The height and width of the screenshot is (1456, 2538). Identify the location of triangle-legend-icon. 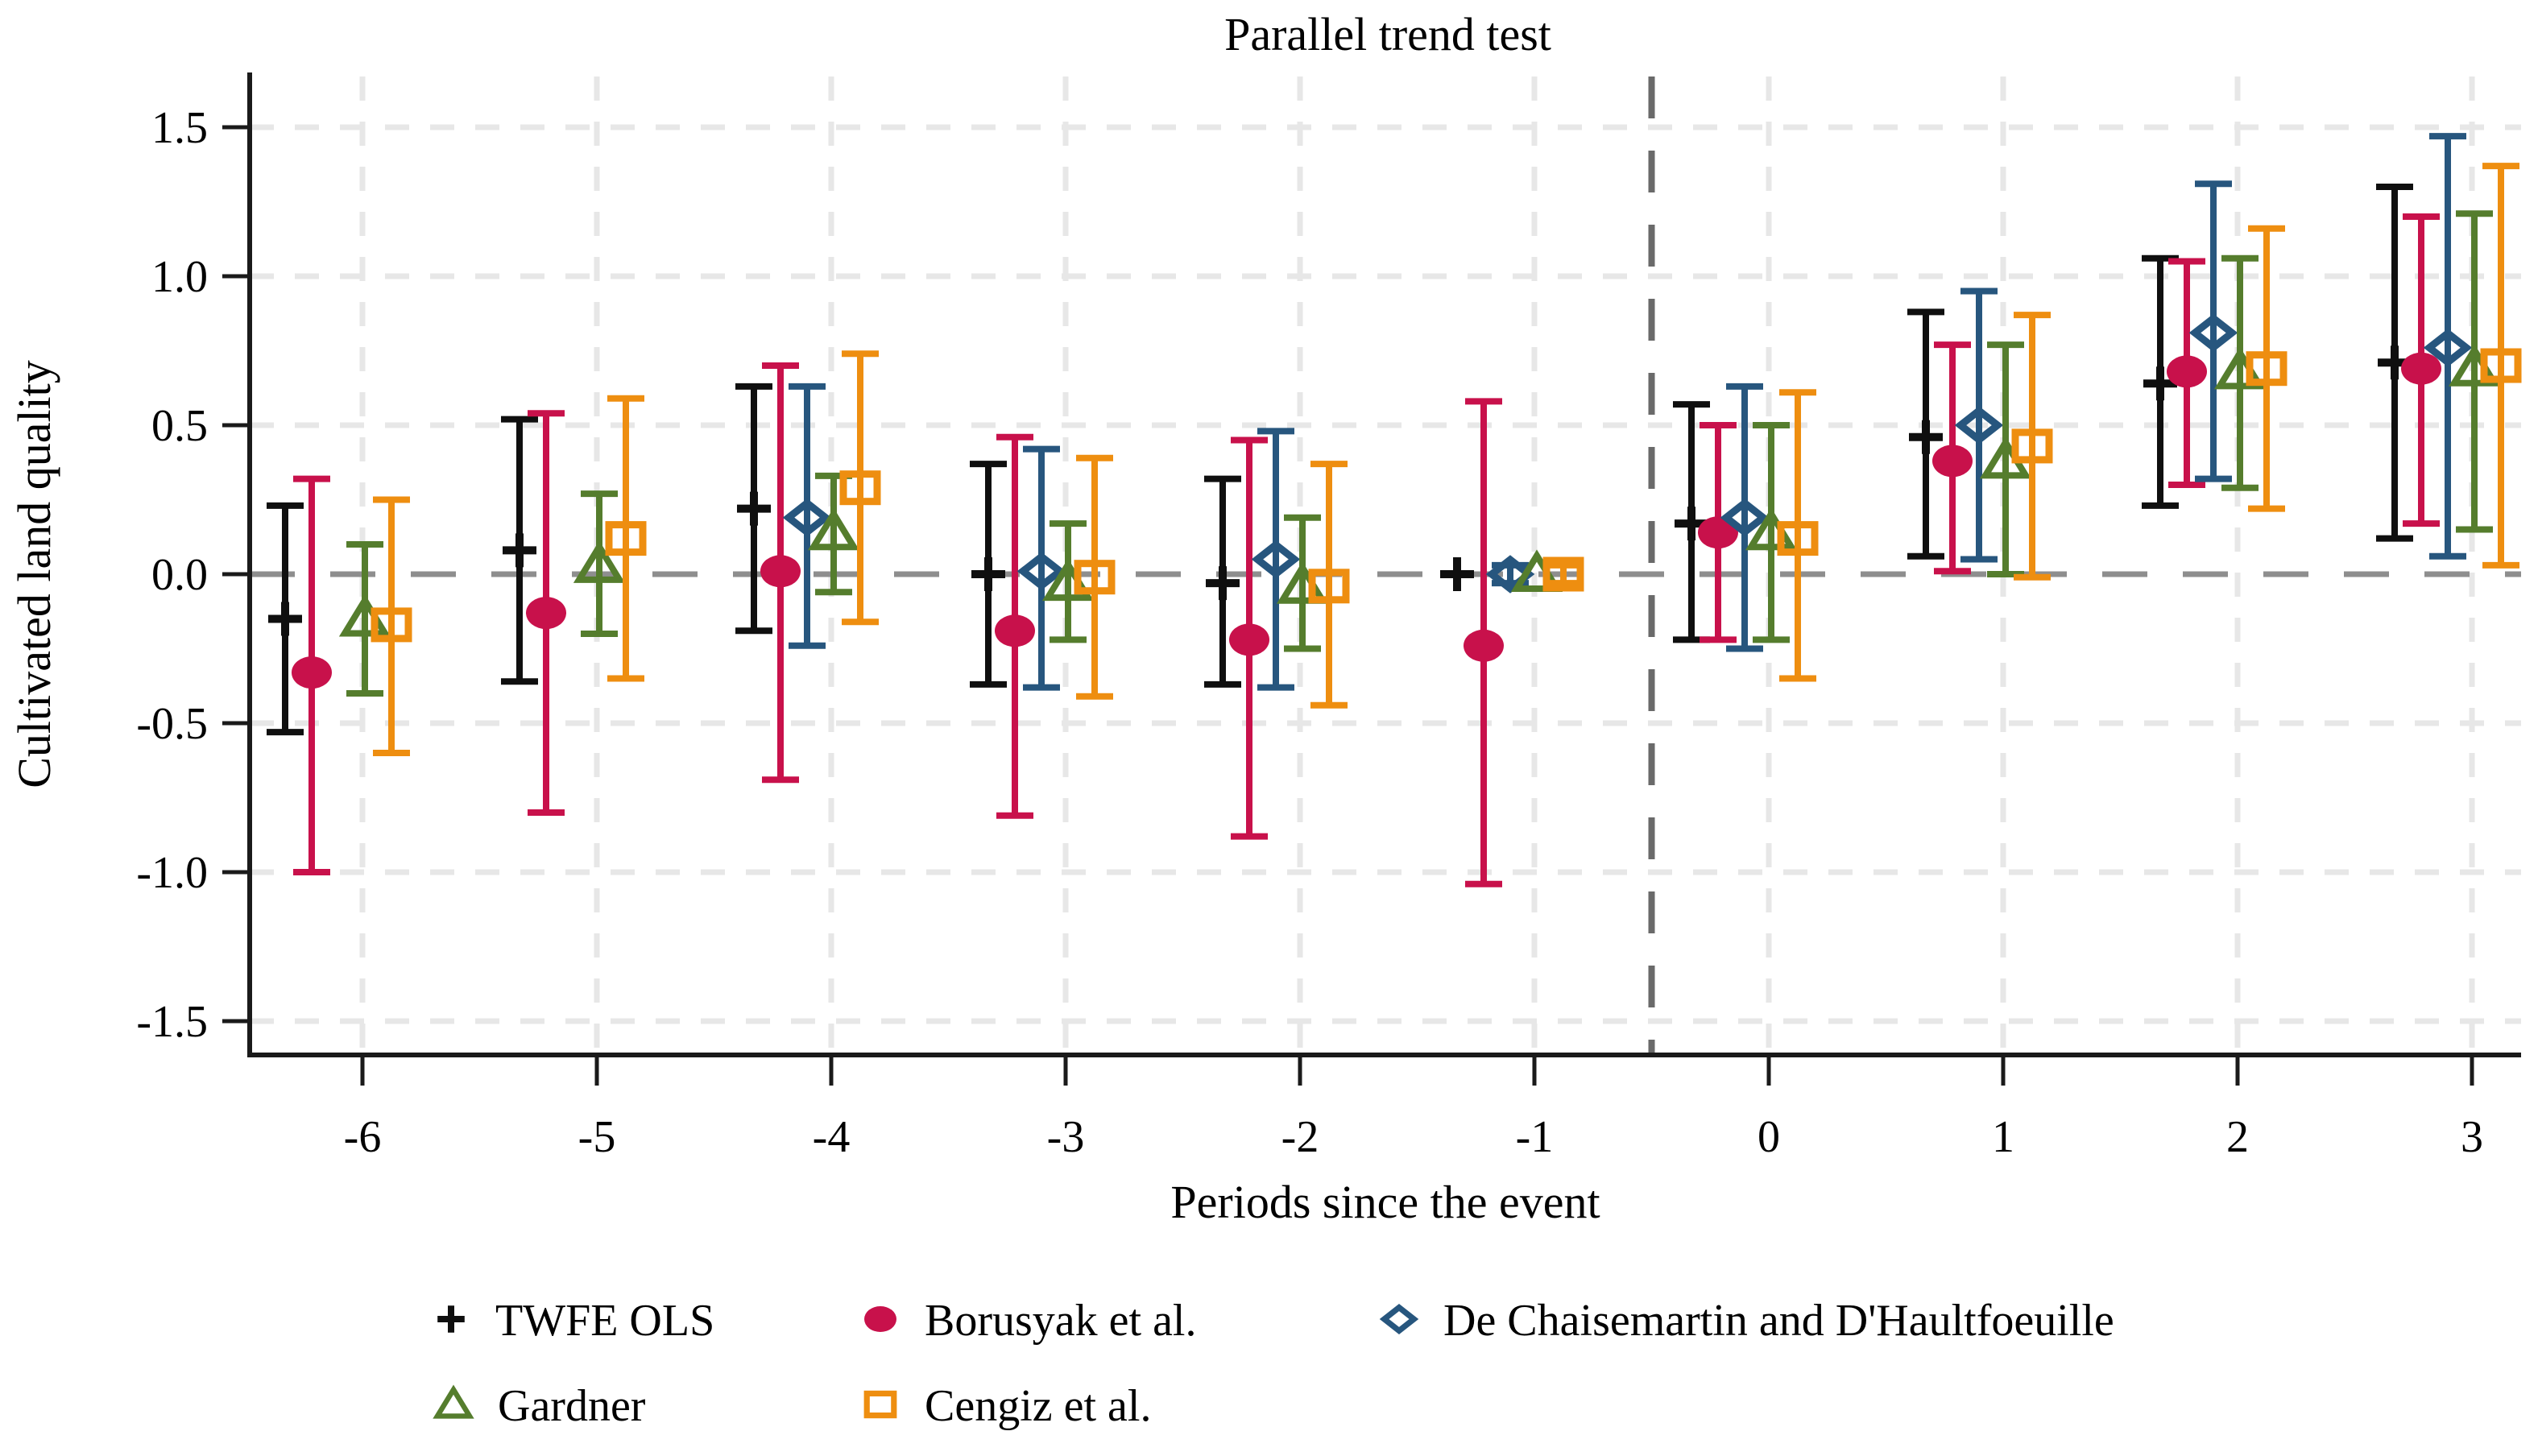
(453, 1401).